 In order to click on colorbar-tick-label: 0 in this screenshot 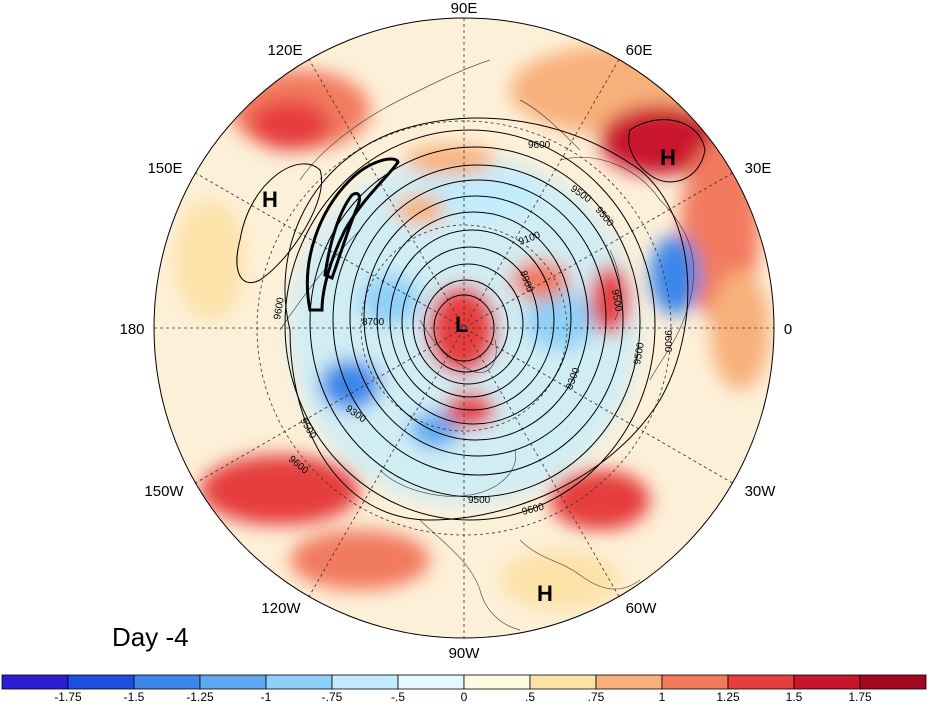, I will do `click(464, 696)`.